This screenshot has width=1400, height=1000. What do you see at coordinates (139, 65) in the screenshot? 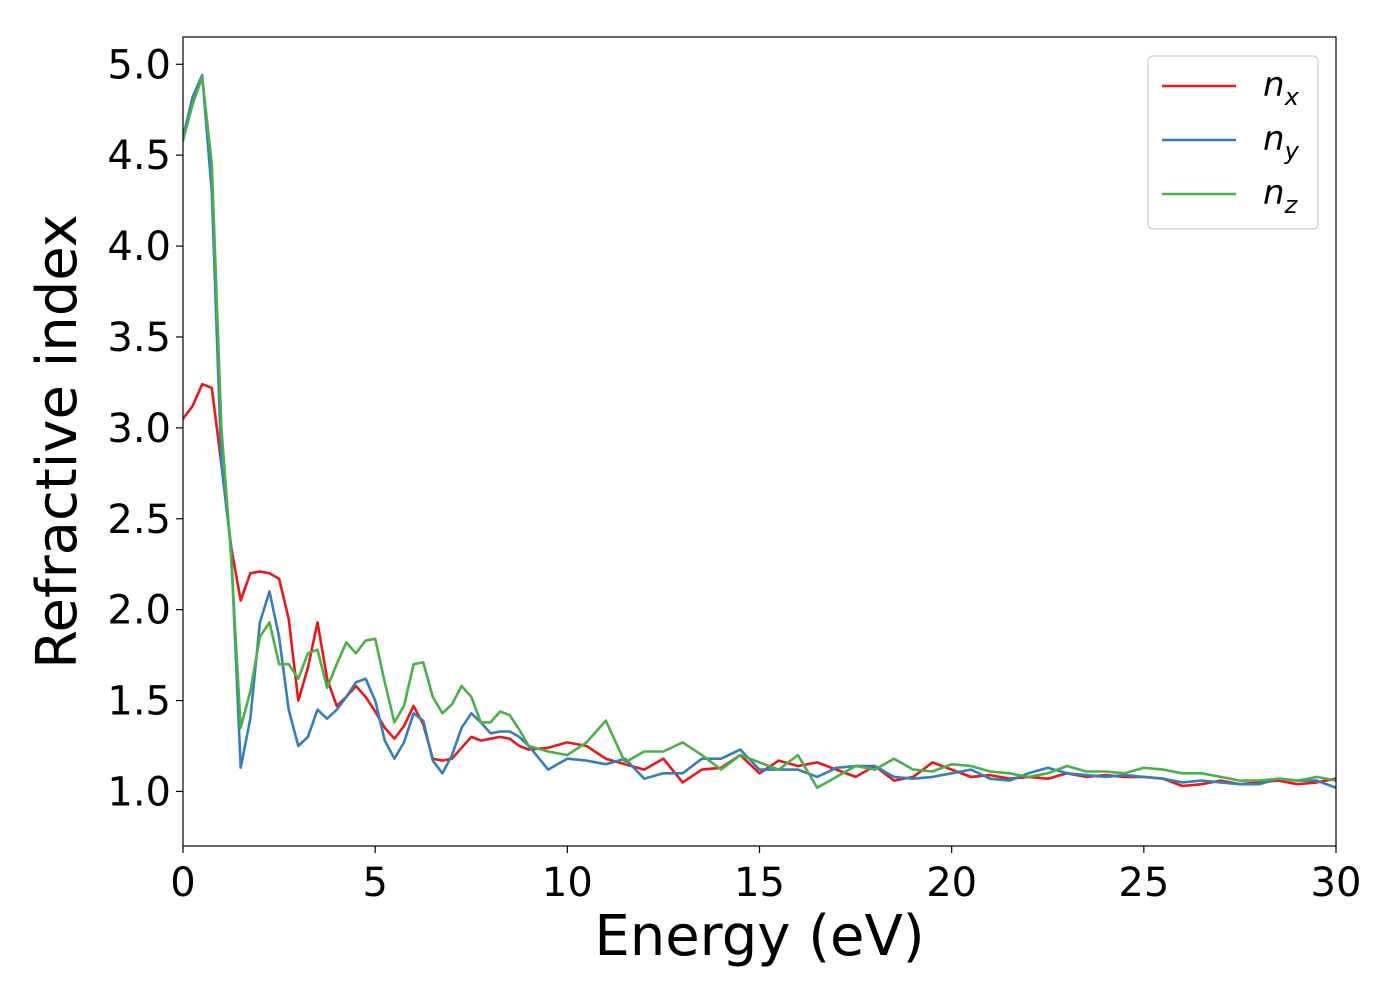
I see `y-tick-label: 5.0` at bounding box center [139, 65].